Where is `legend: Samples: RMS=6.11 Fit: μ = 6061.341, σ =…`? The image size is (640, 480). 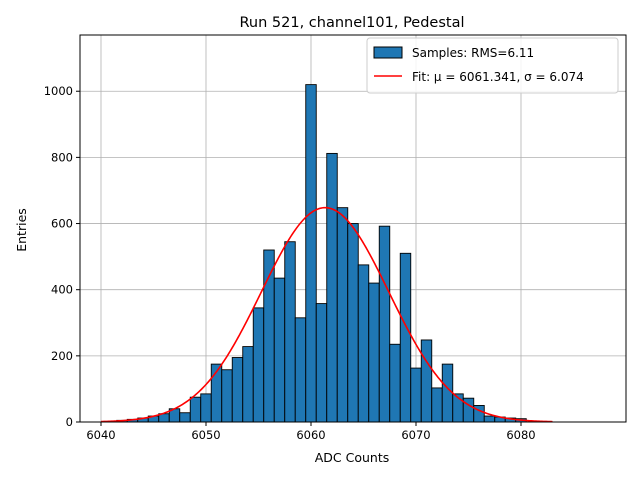 legend: Samples: RMS=6.11 Fit: μ = 6061.341, σ =… is located at coordinates (492, 65).